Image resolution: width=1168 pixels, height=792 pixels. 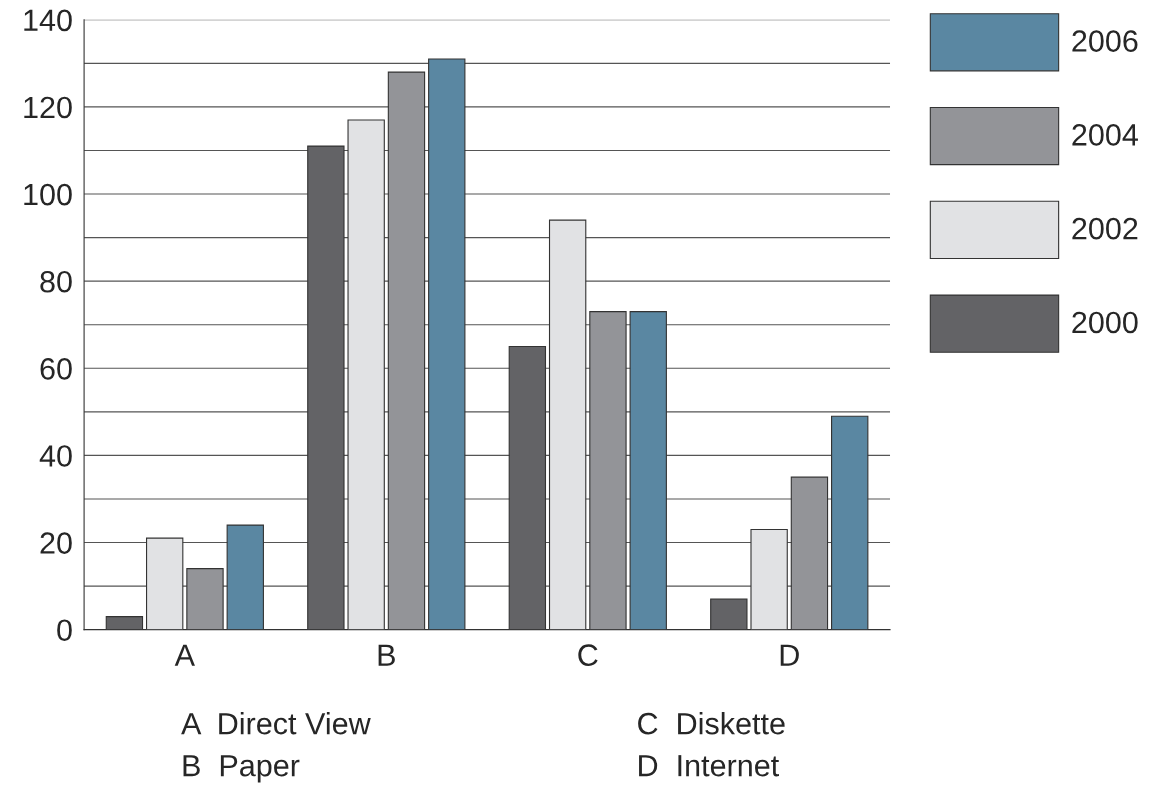 What do you see at coordinates (56, 281) in the screenshot?
I see `y-tick-label: 80` at bounding box center [56, 281].